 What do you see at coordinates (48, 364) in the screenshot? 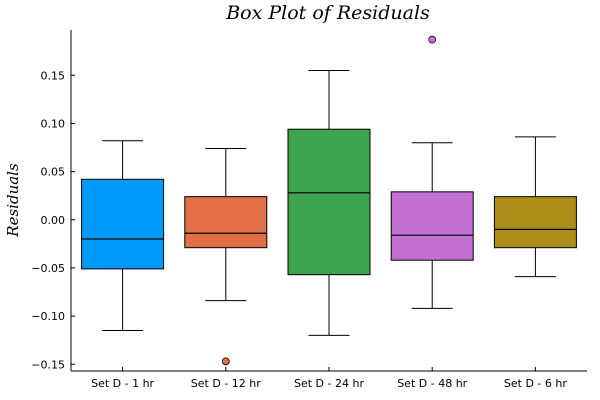
I see `y-tick-label: −0.15` at bounding box center [48, 364].